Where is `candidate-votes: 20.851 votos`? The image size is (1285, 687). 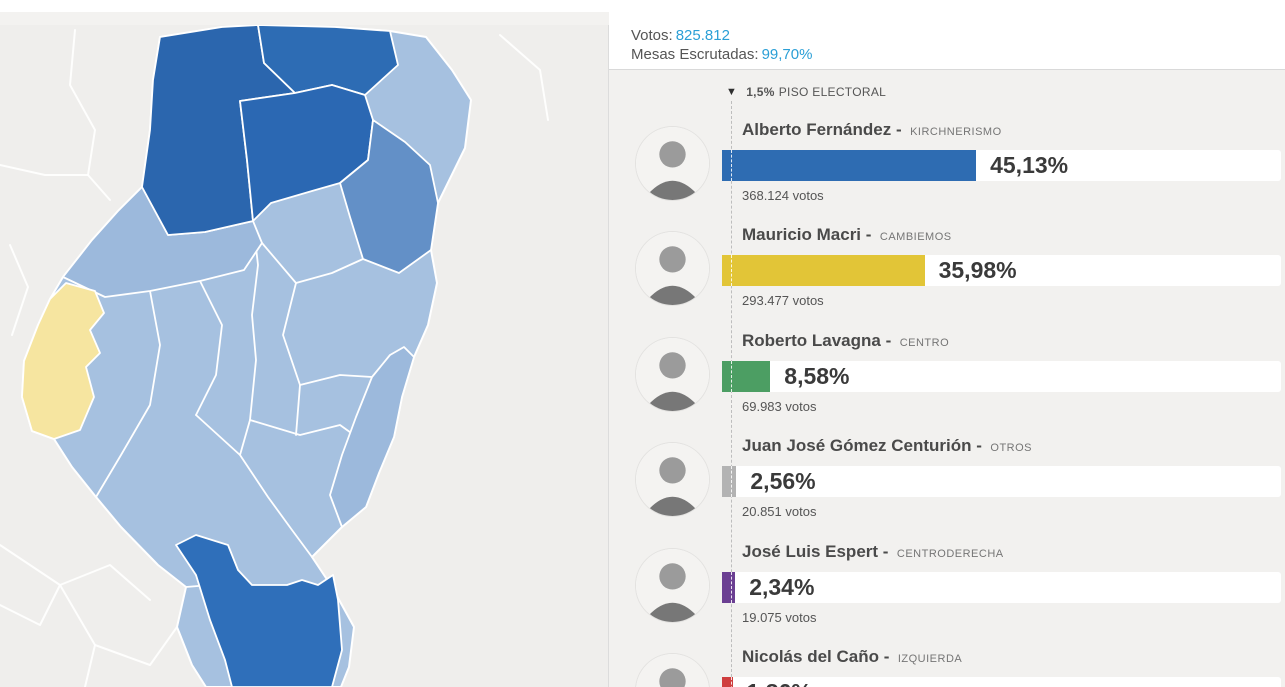
candidate-votes: 20.851 votos is located at coordinates (779, 512).